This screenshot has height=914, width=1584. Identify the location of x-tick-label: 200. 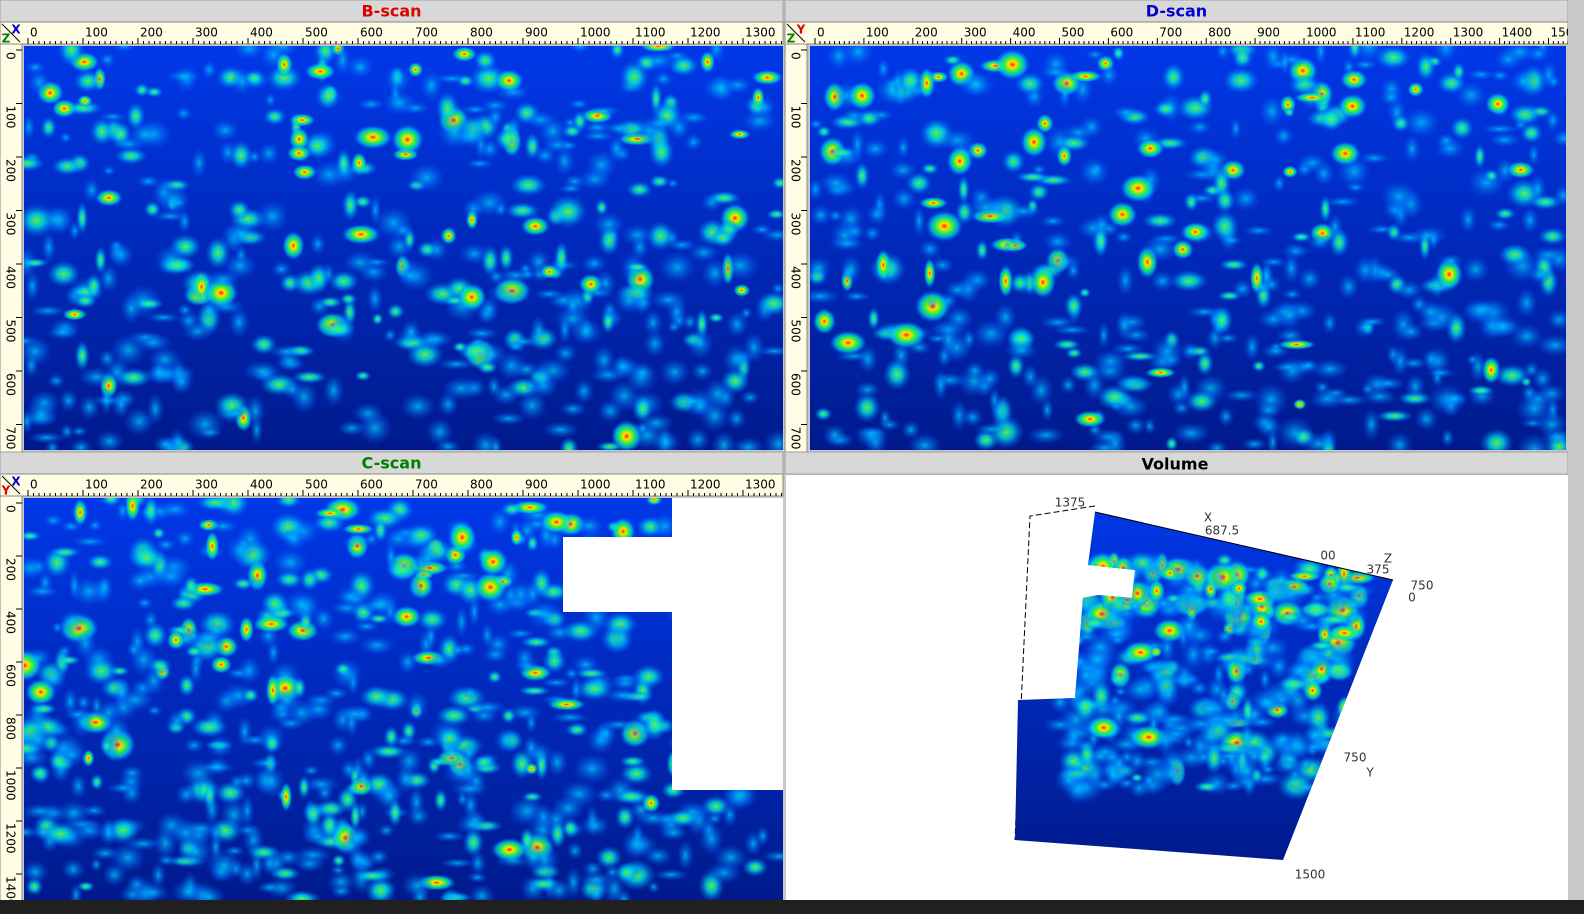
(926, 33).